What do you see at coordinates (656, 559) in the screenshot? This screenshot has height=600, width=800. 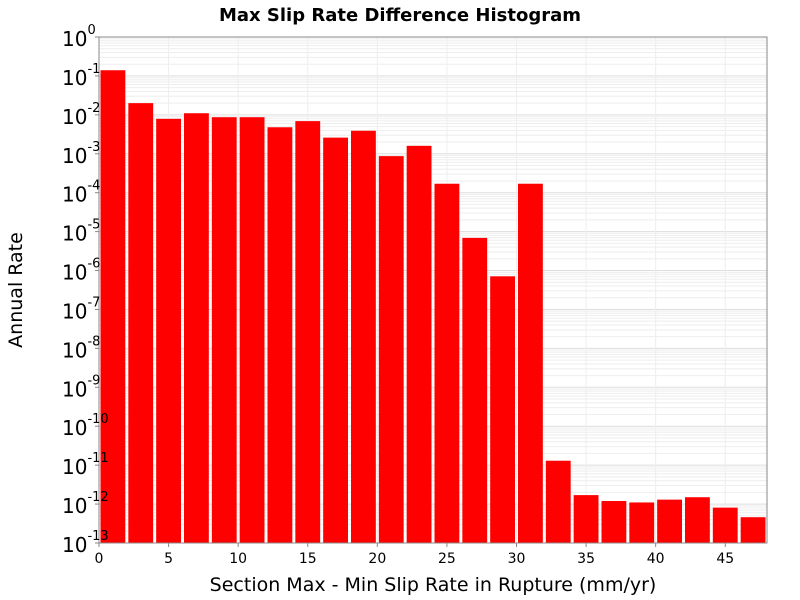 I see `x-tick-label: 40` at bounding box center [656, 559].